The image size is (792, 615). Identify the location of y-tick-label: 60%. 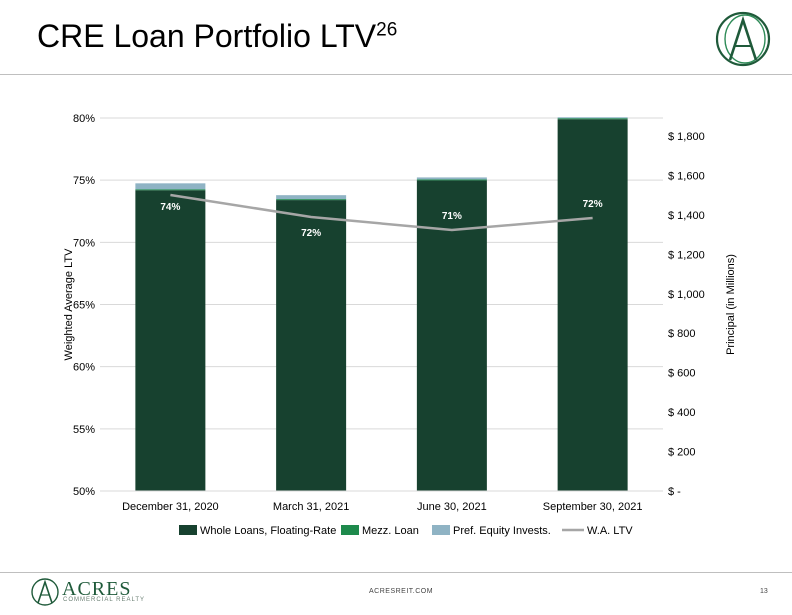
(84, 368).